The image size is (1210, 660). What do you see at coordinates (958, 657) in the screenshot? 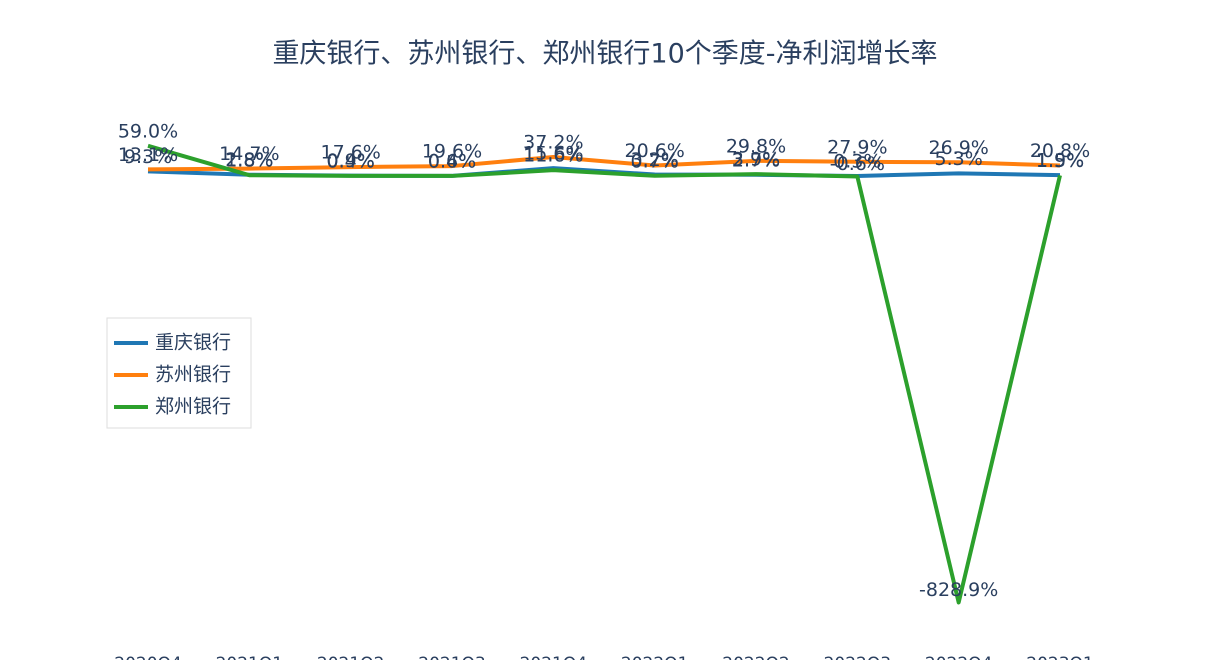
I see `x-tick-label: 2022Q4` at bounding box center [958, 657].